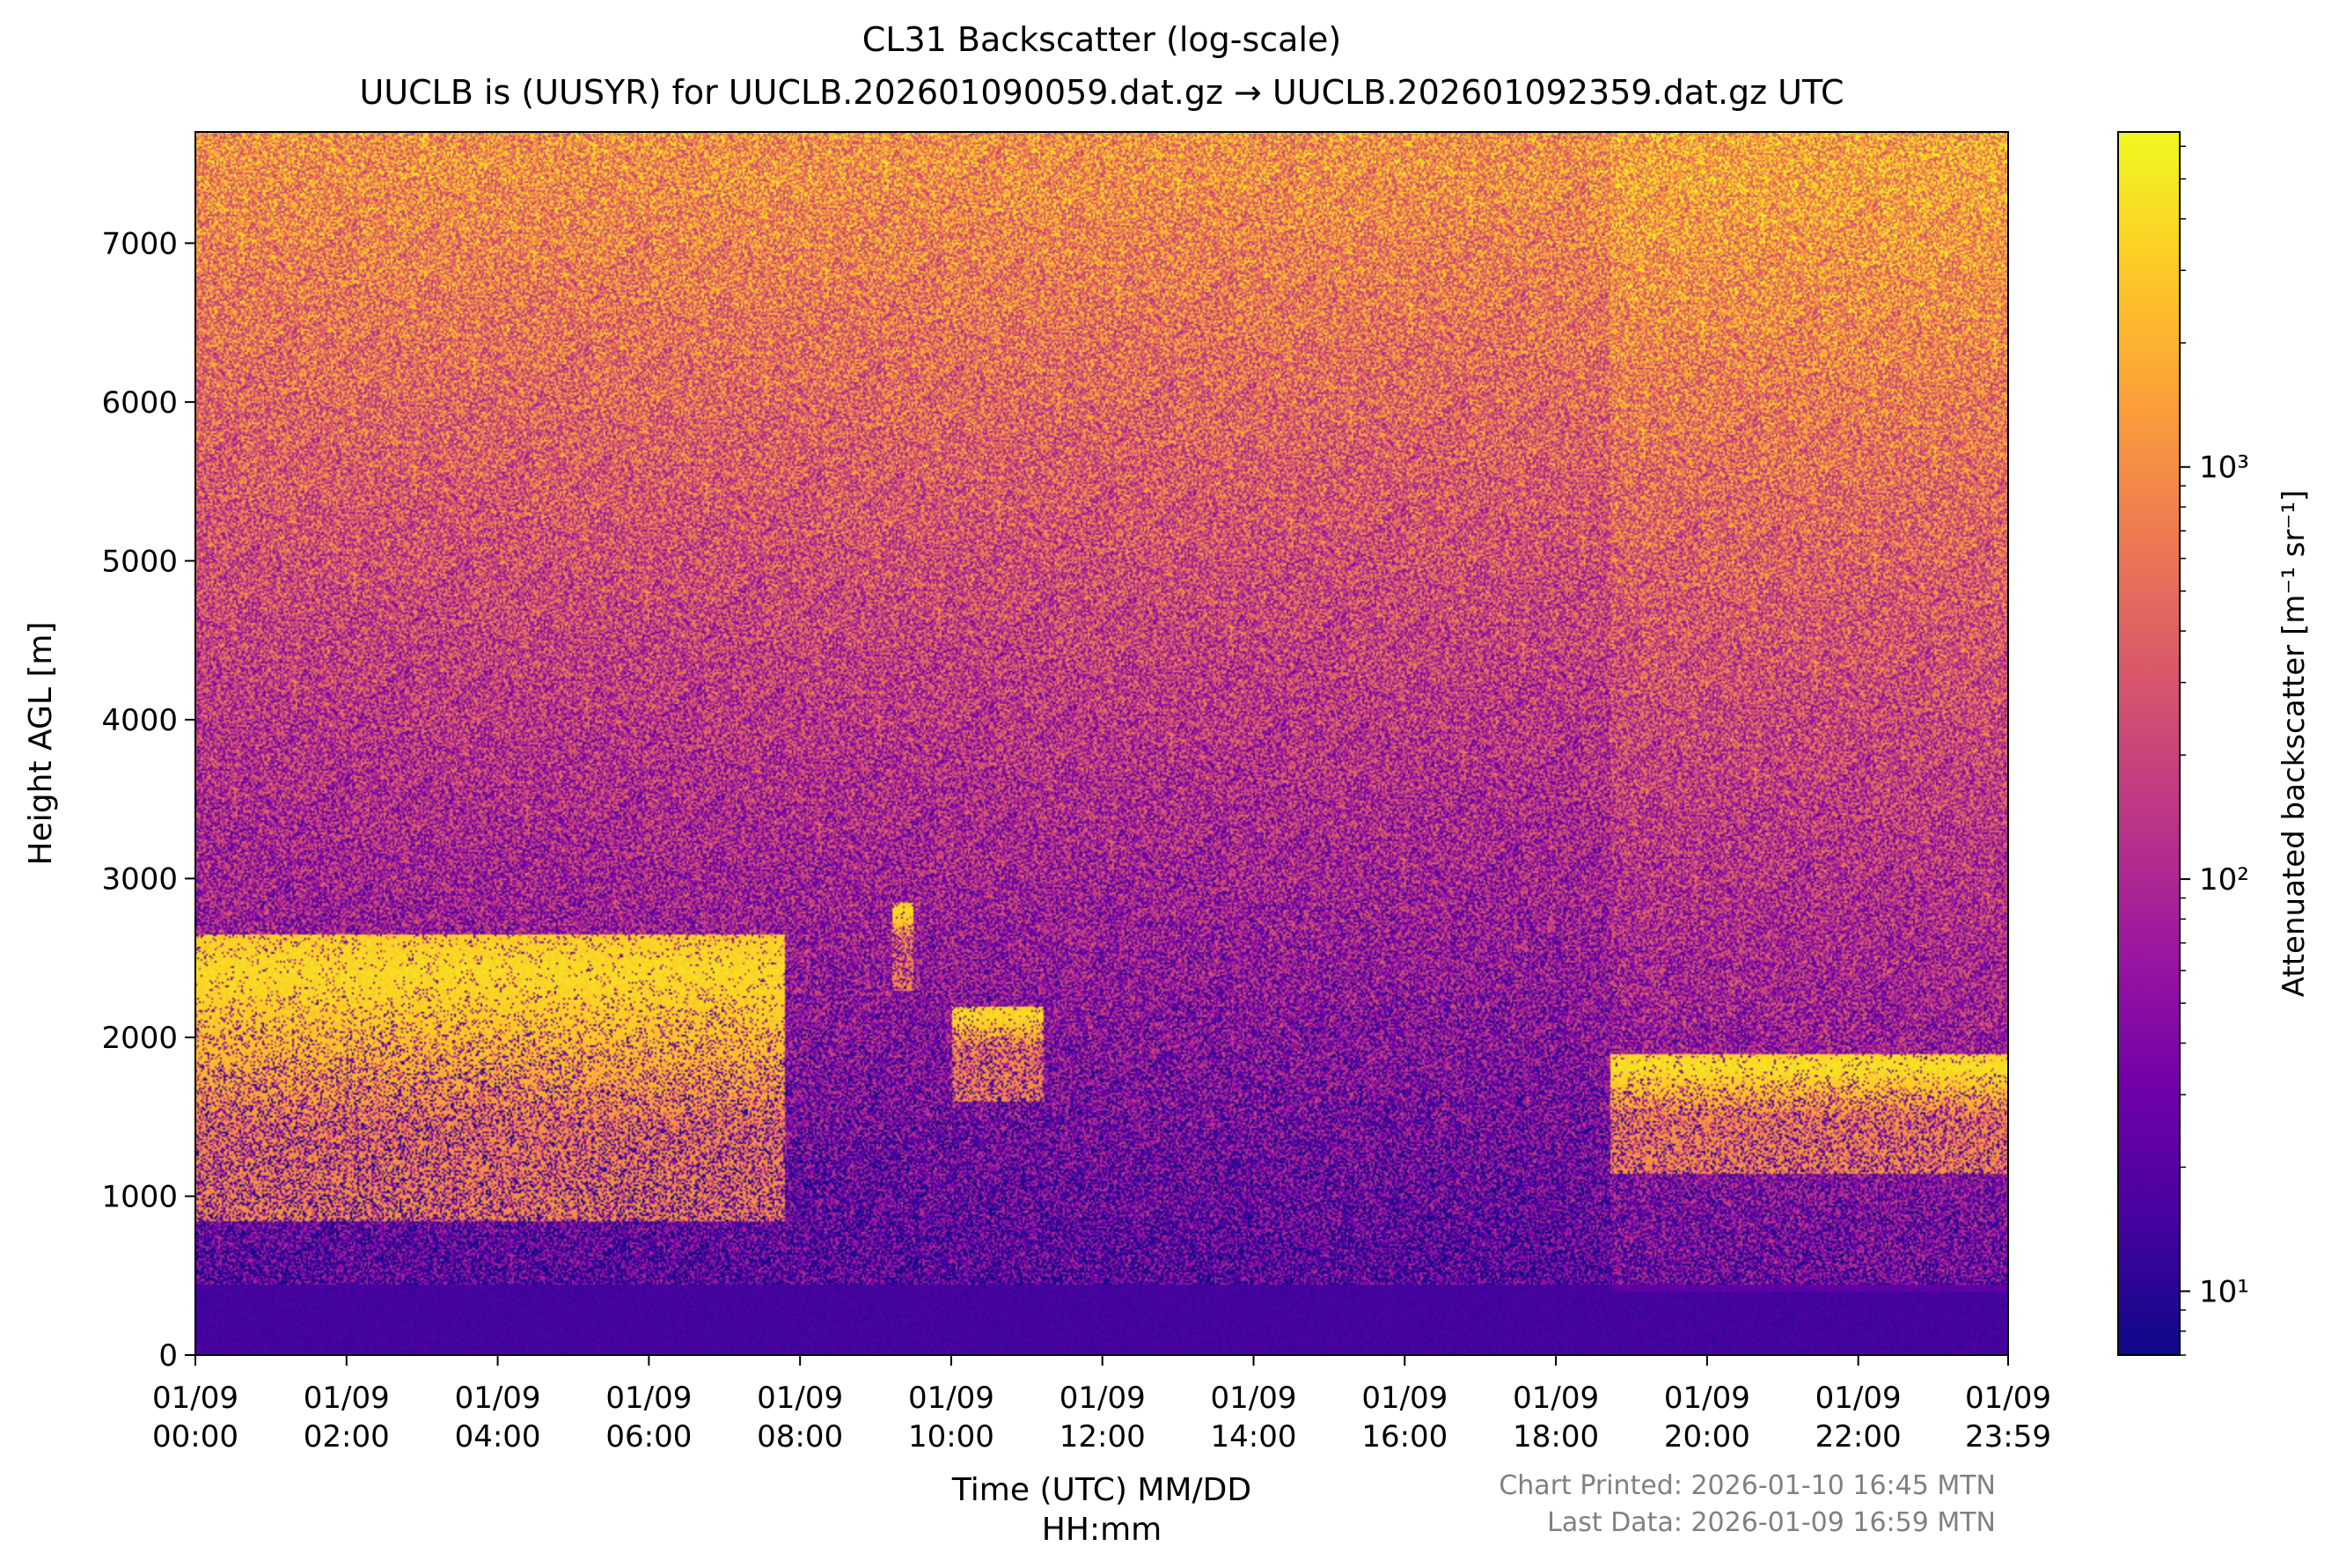 This screenshot has height=1568, width=2339. What do you see at coordinates (168, 1356) in the screenshot?
I see `y-tick-label: 0` at bounding box center [168, 1356].